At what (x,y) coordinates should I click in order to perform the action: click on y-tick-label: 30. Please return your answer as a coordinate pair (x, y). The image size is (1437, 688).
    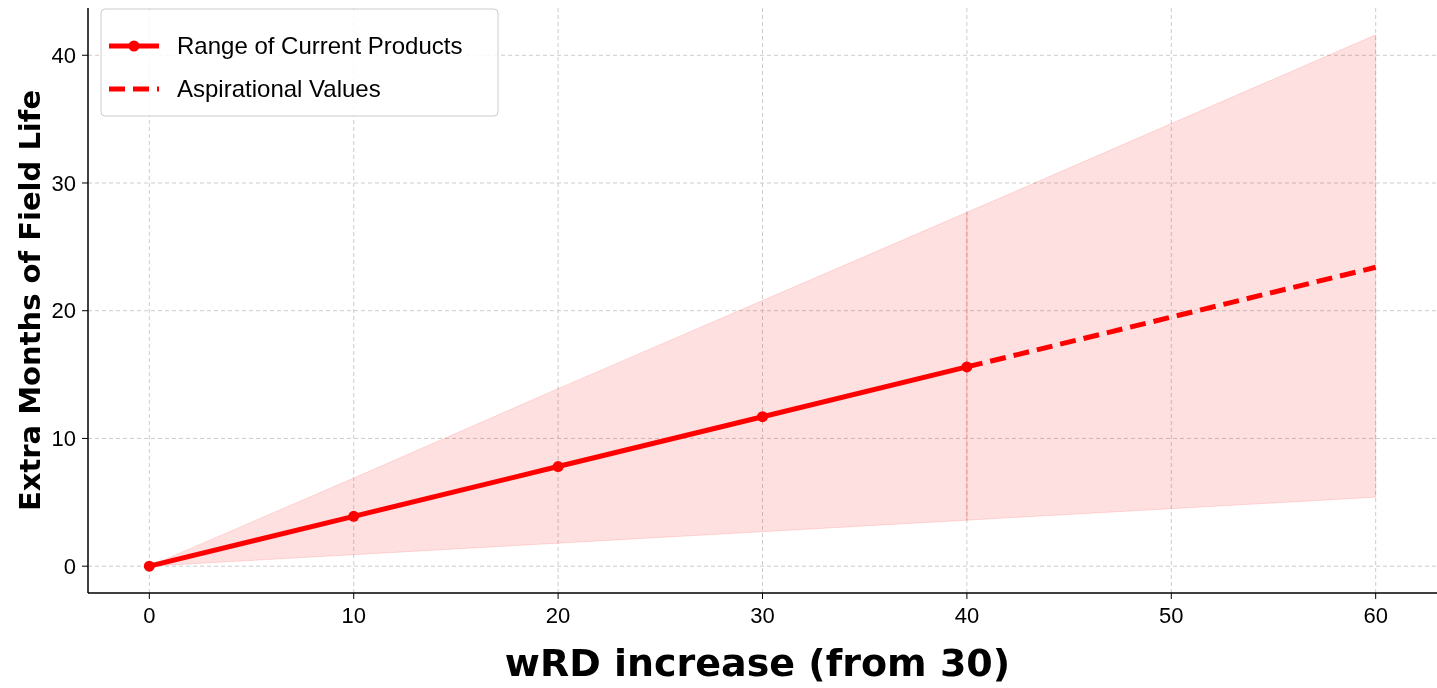
    Looking at the image, I should click on (63, 183).